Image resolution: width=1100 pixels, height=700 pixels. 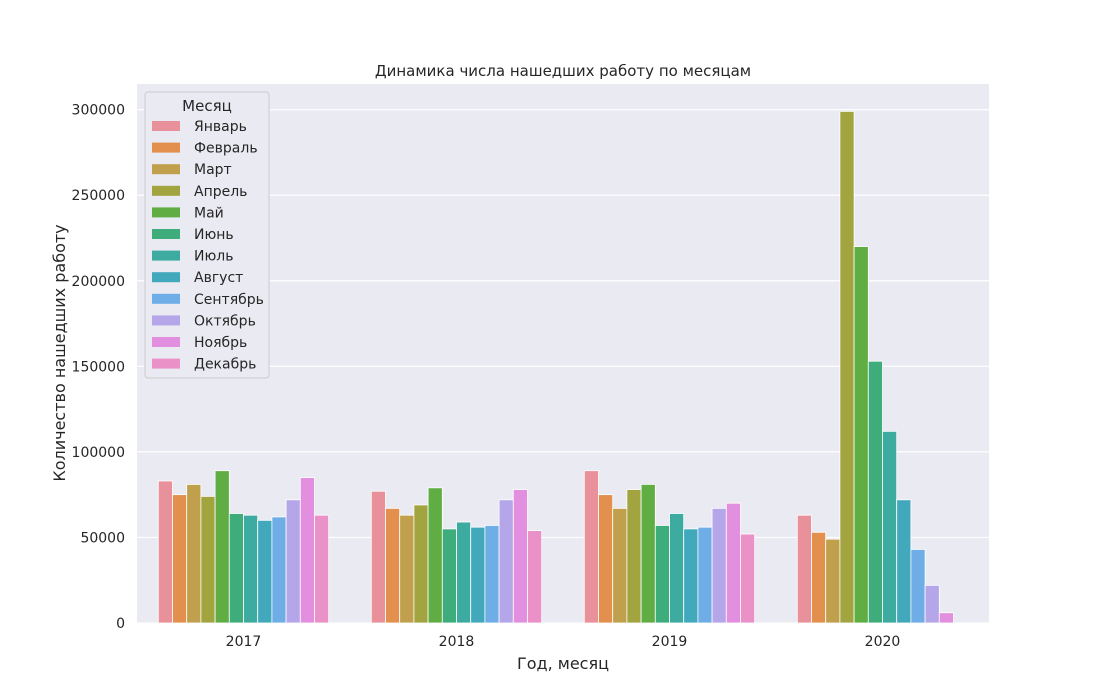 What do you see at coordinates (244, 642) in the screenshot?
I see `x-tick-label: 2017` at bounding box center [244, 642].